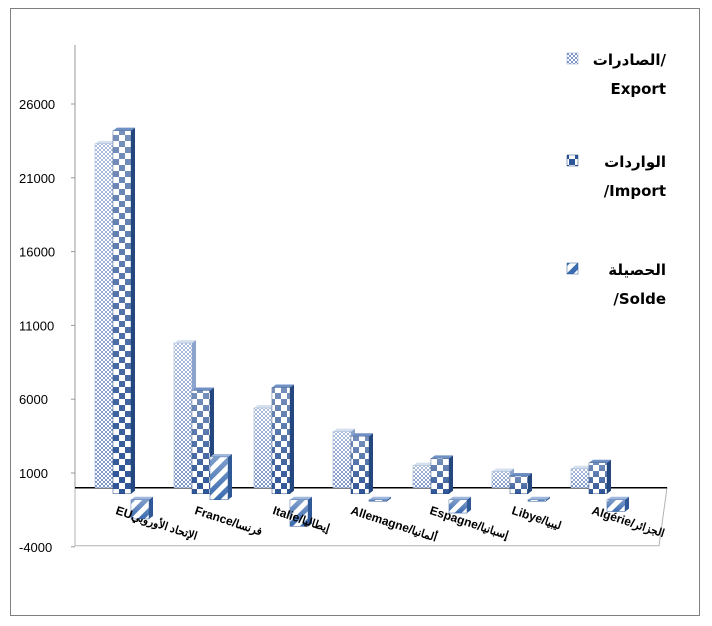 This screenshot has height=626, width=712. What do you see at coordinates (37, 104) in the screenshot?
I see `y-tick-label: 26000` at bounding box center [37, 104].